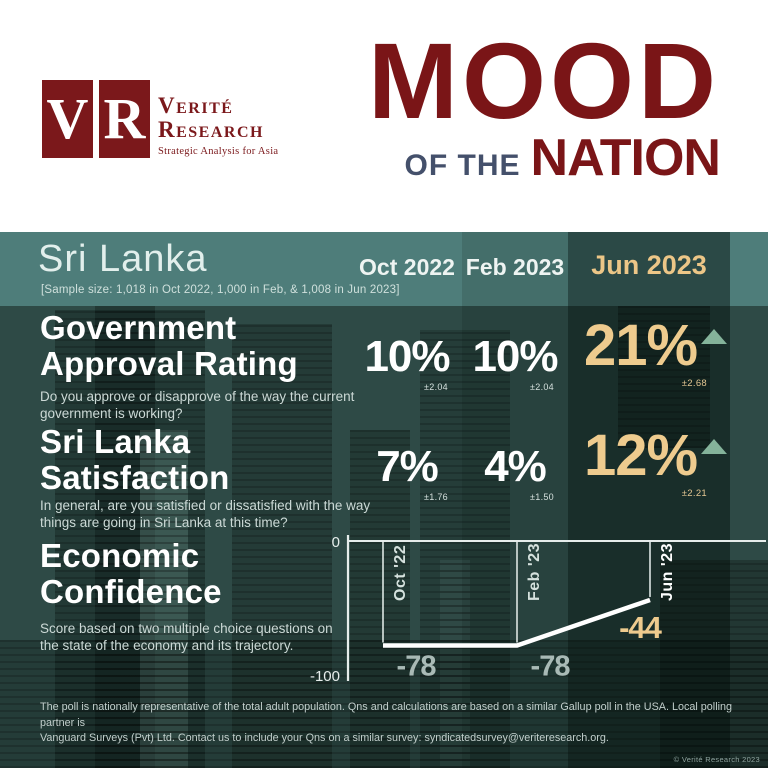  What do you see at coordinates (640, 345) in the screenshot?
I see `value-number: 21%` at bounding box center [640, 345].